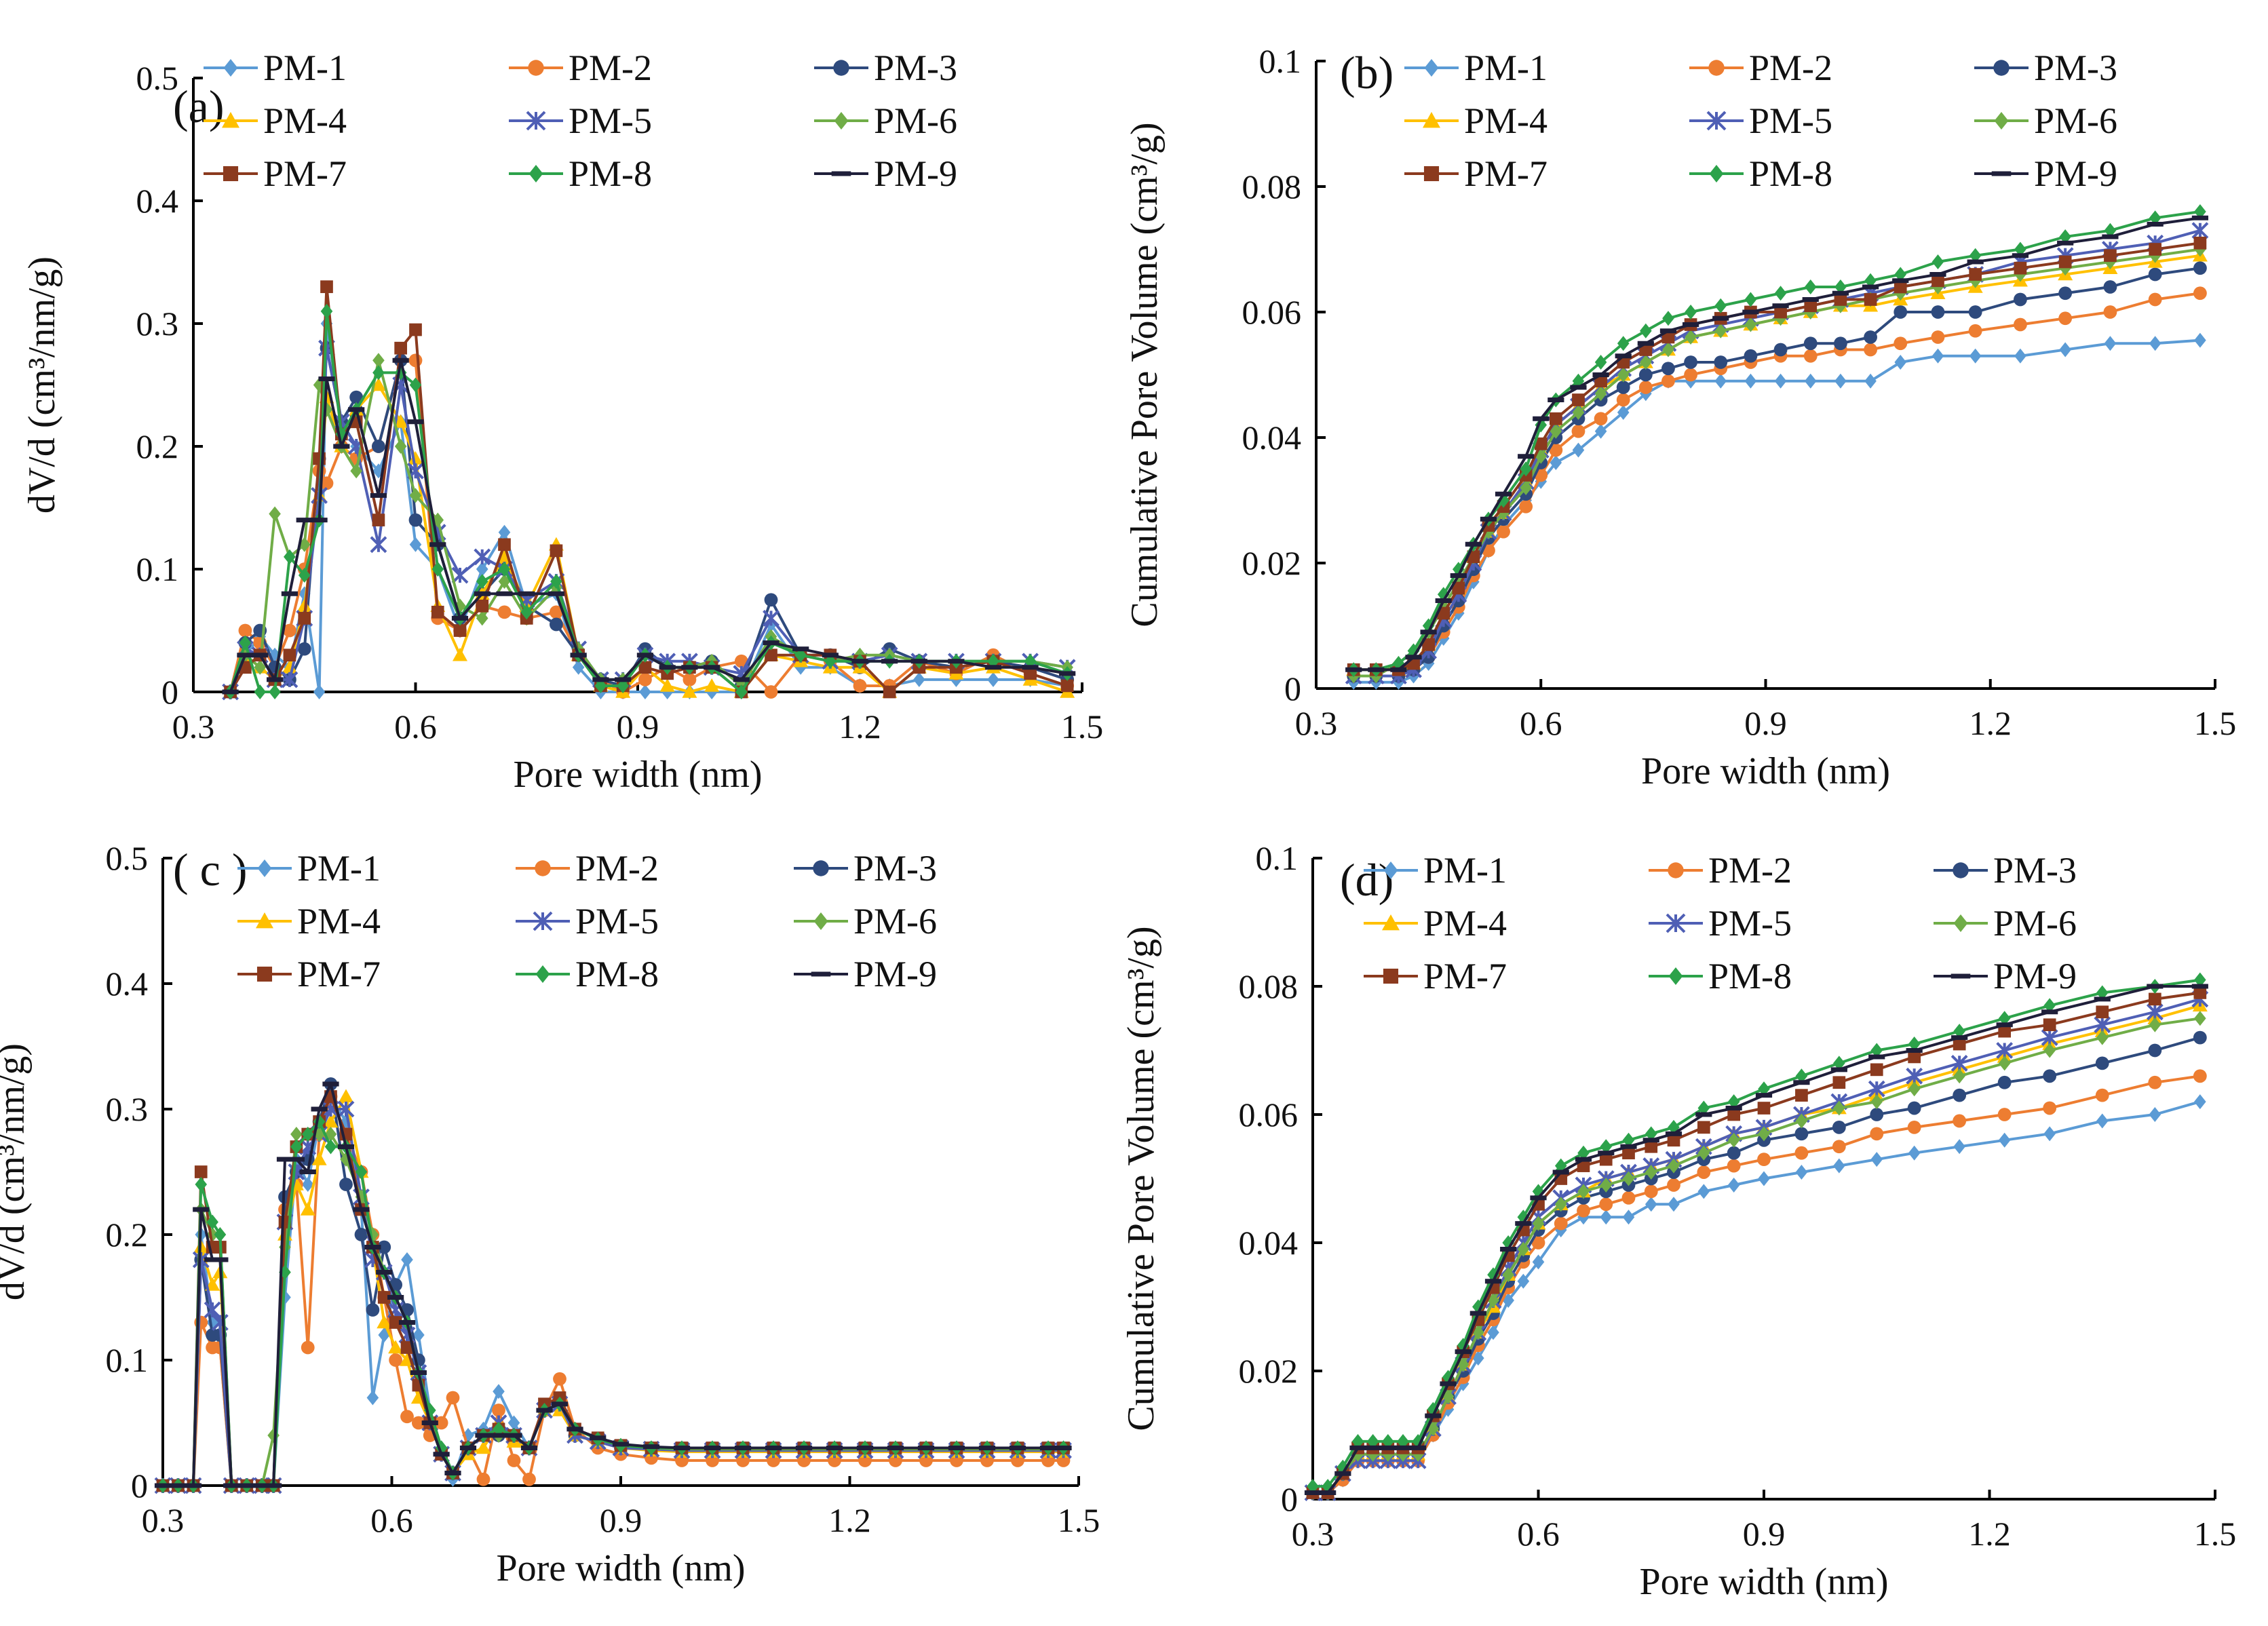  I want to click on legend-label: PM-8, so click(610, 173).